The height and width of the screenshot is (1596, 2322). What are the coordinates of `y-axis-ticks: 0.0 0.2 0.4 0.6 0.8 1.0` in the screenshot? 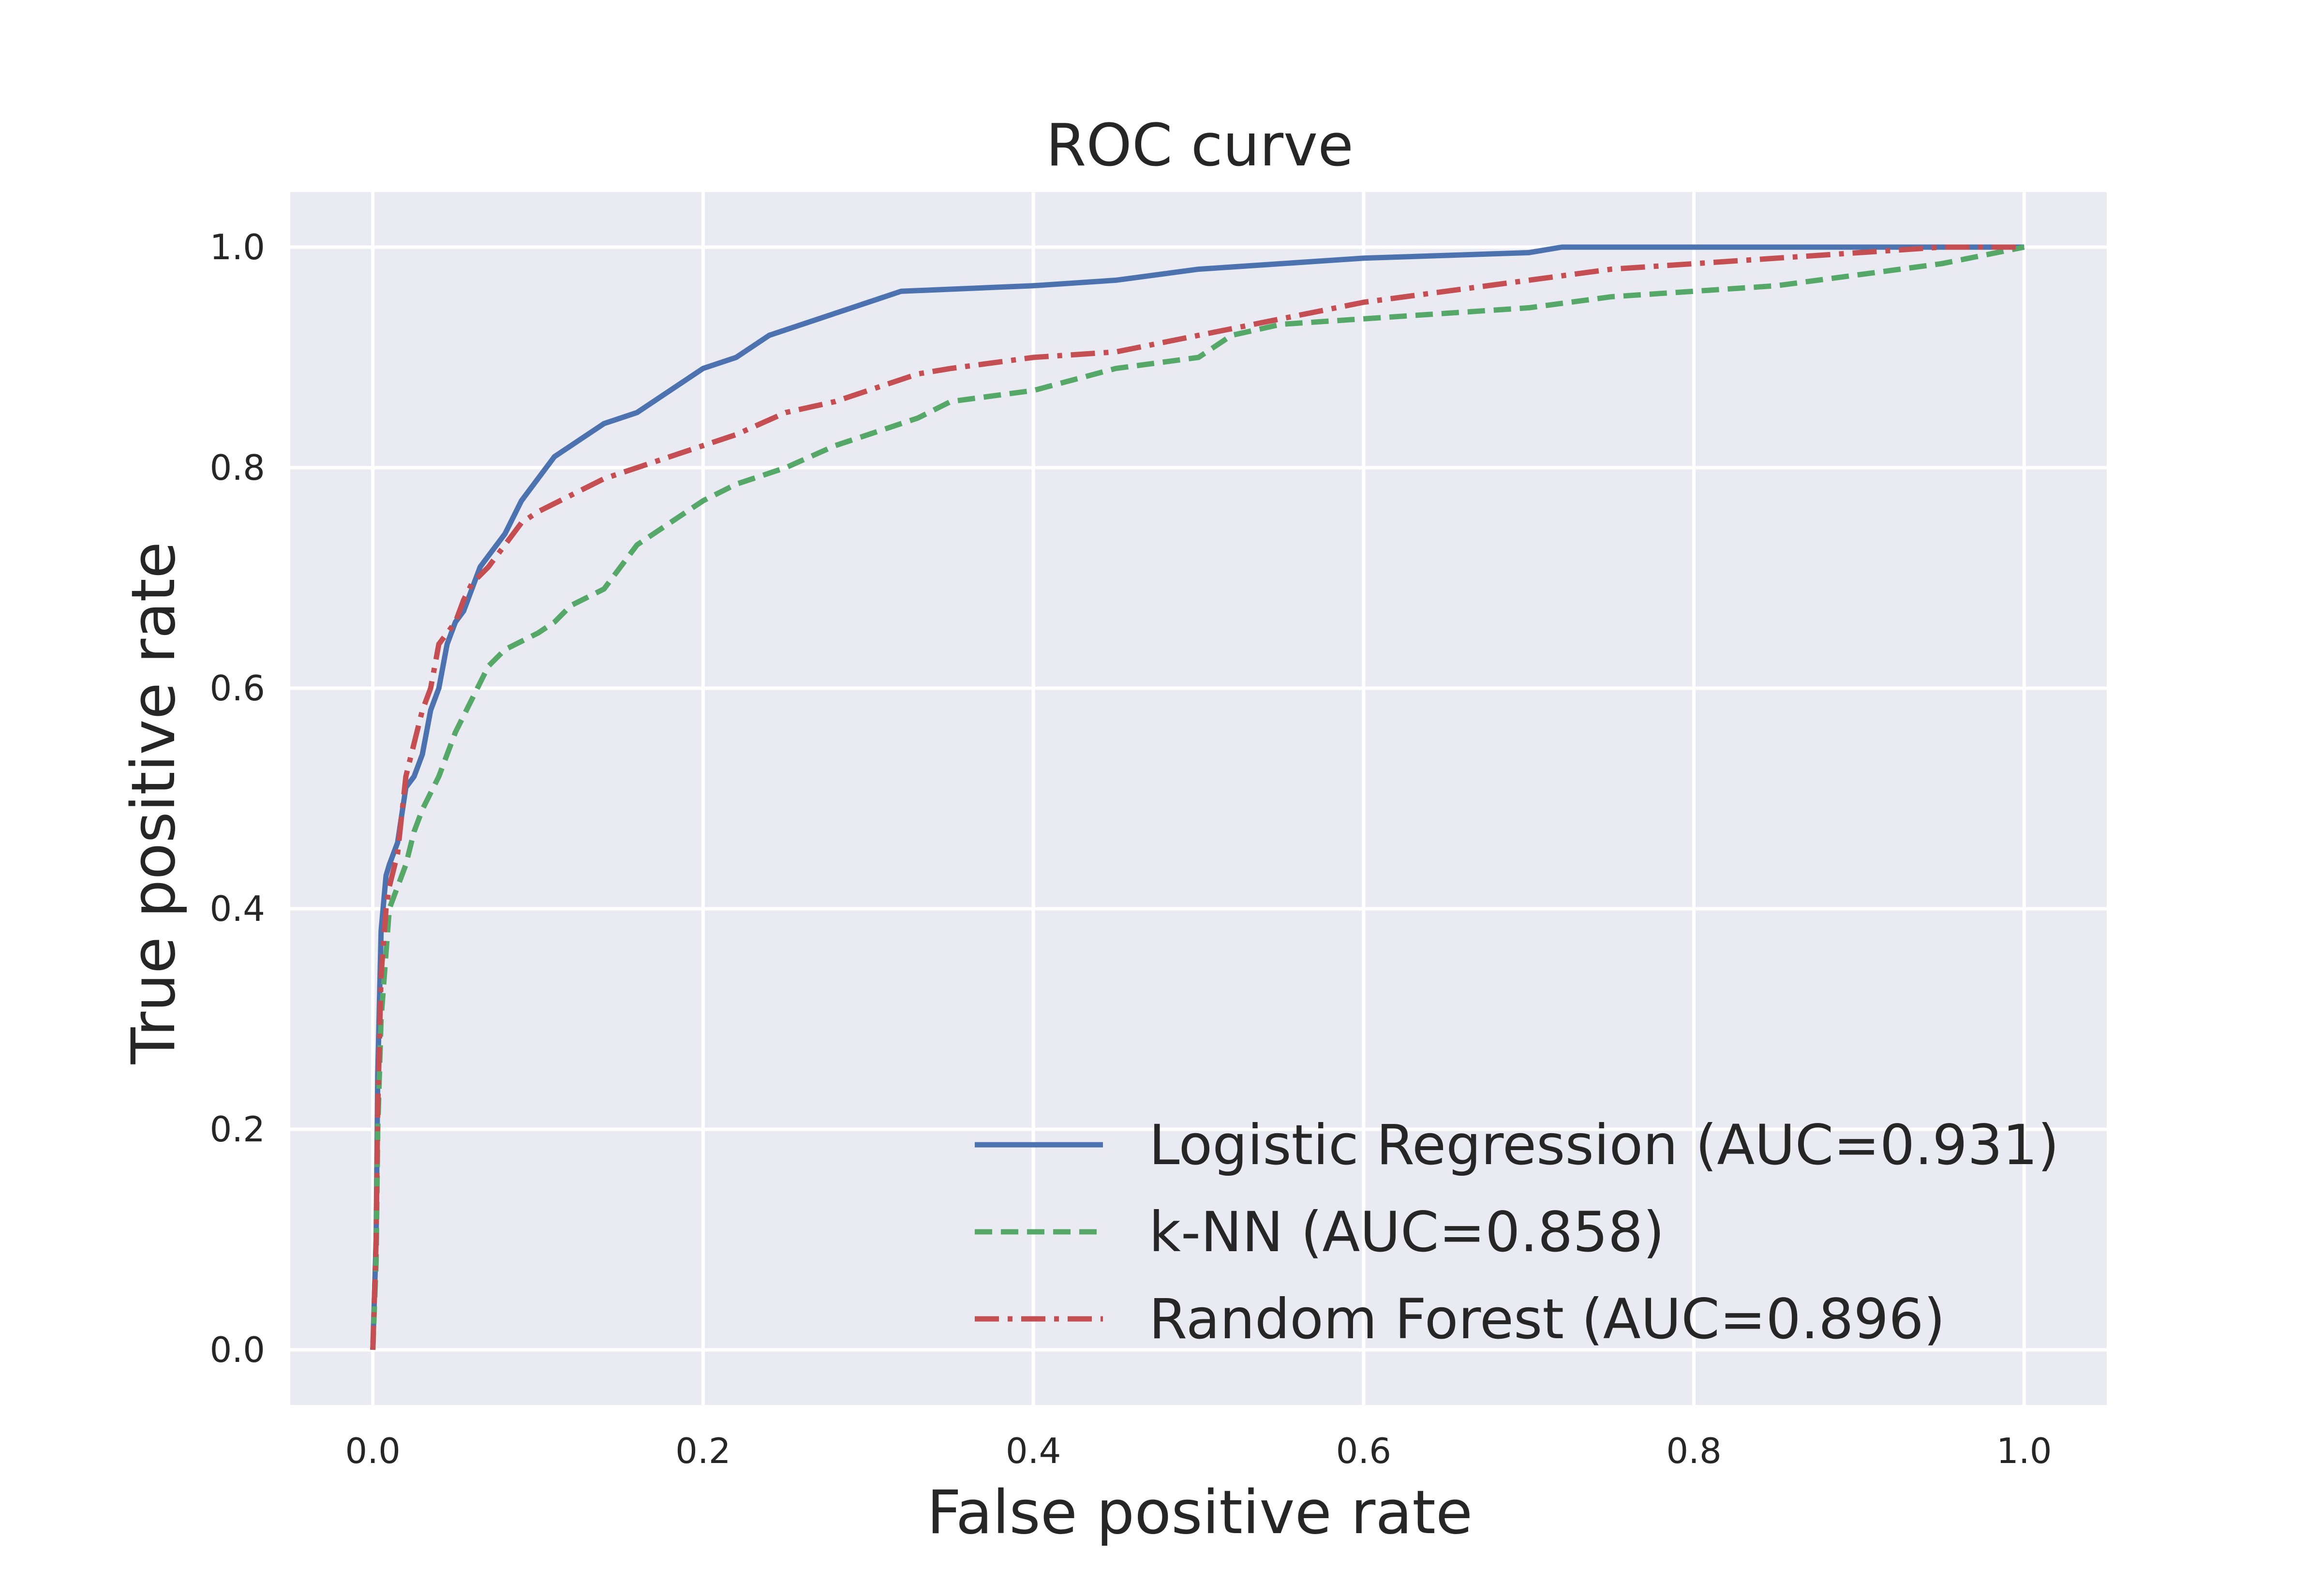 It's located at (237, 798).